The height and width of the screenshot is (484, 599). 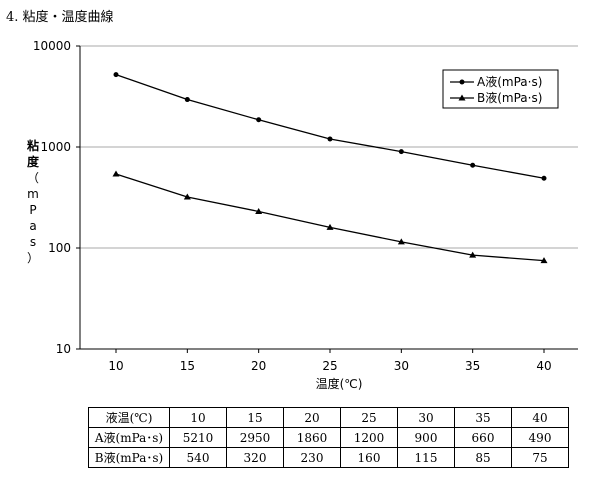 What do you see at coordinates (472, 366) in the screenshot?
I see `x-tick-label: 35` at bounding box center [472, 366].